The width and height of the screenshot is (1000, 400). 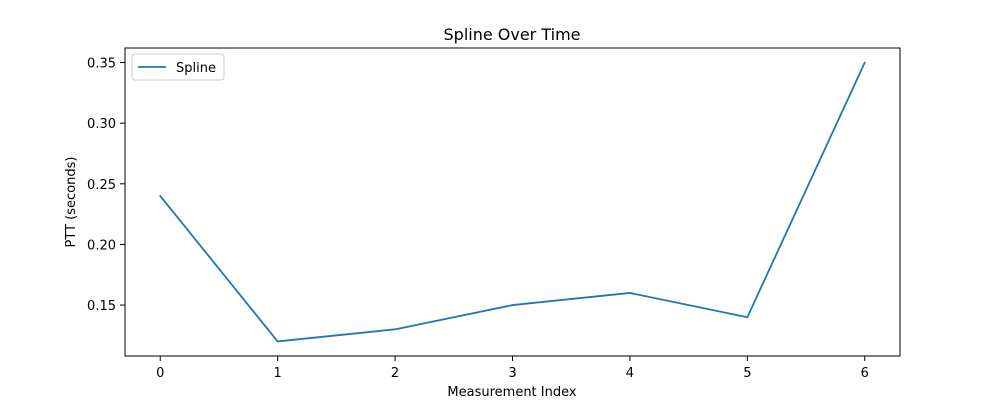 I want to click on x-axis-ticks: 0 1 2 3 4 5 6, so click(x=512, y=368).